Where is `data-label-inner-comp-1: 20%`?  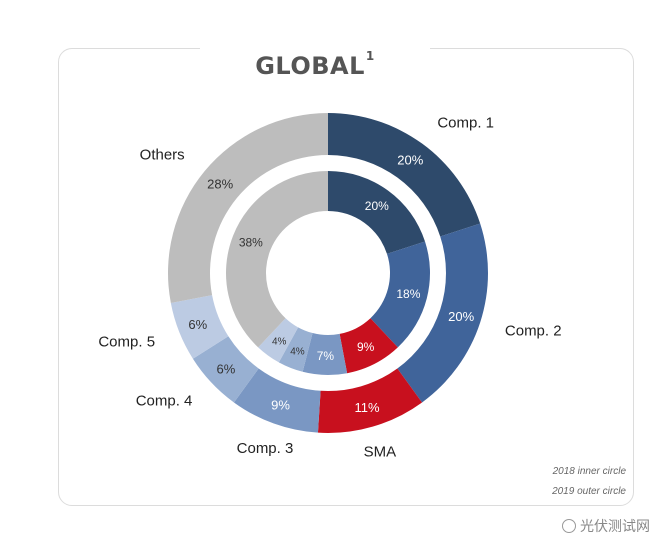
data-label-inner-comp-1: 20% is located at coordinates (377, 206).